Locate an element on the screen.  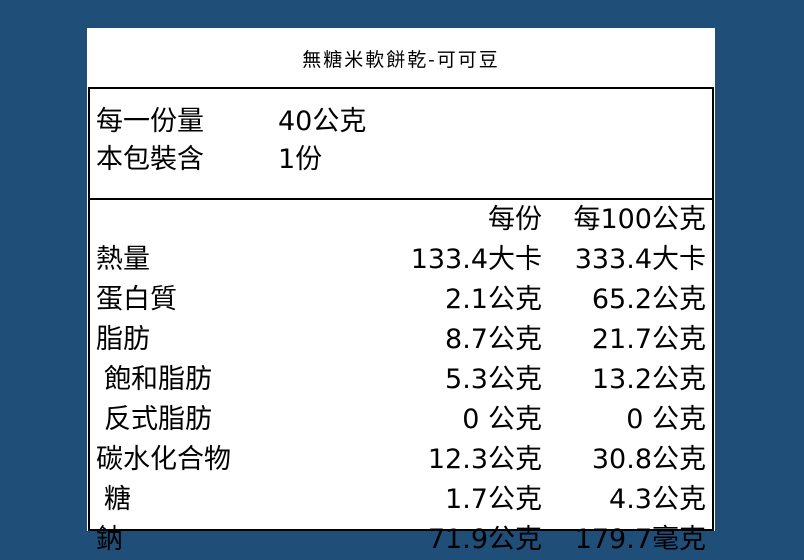
nutrient-row-fat: 脂肪 8.7公克 21.7公克 is located at coordinates (401, 340).